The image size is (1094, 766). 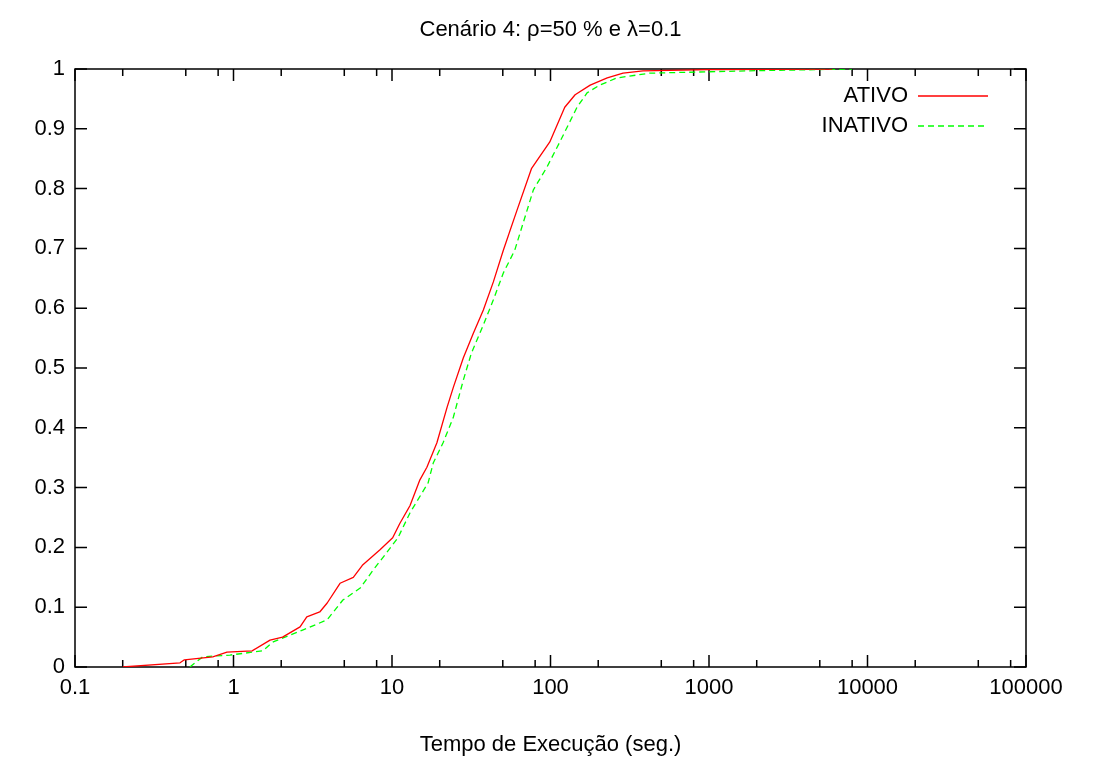 What do you see at coordinates (392, 687) in the screenshot?
I see `x-tick-label: 10` at bounding box center [392, 687].